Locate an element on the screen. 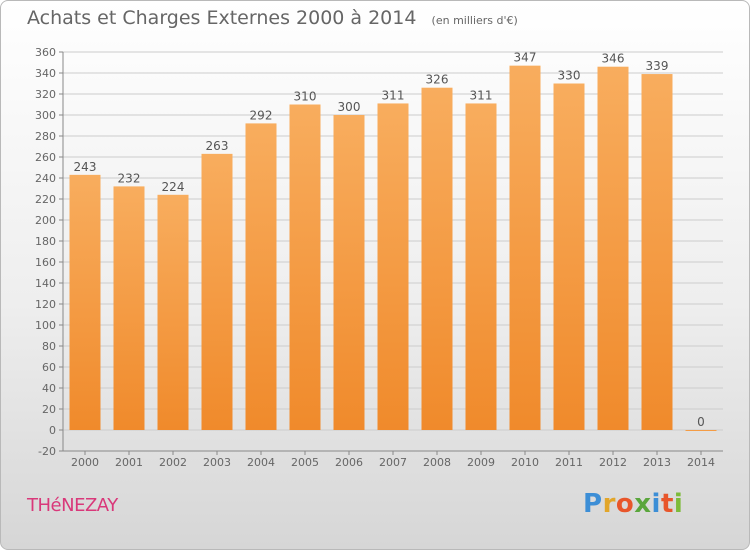  y-tick-label: 260 is located at coordinates (45, 157).